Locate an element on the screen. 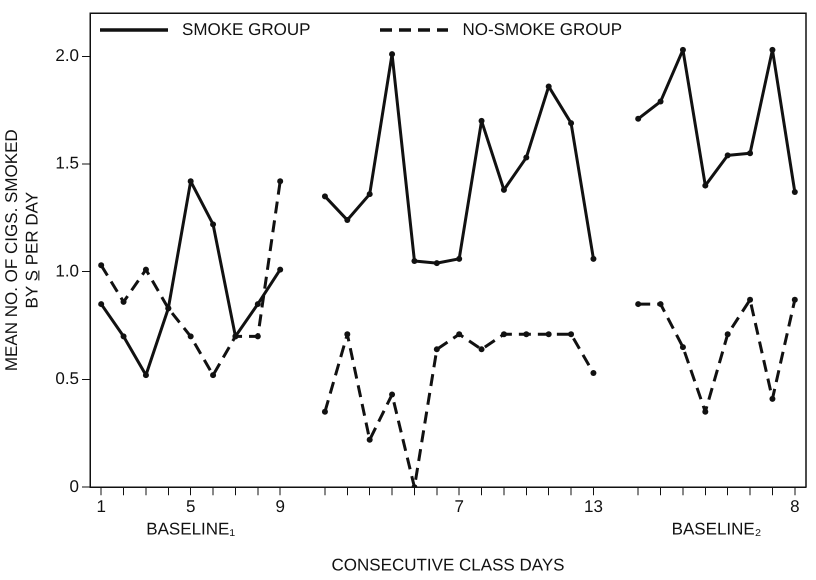 This screenshot has height=580, width=816. y-tick-label: 1.0 is located at coordinates (67, 270).